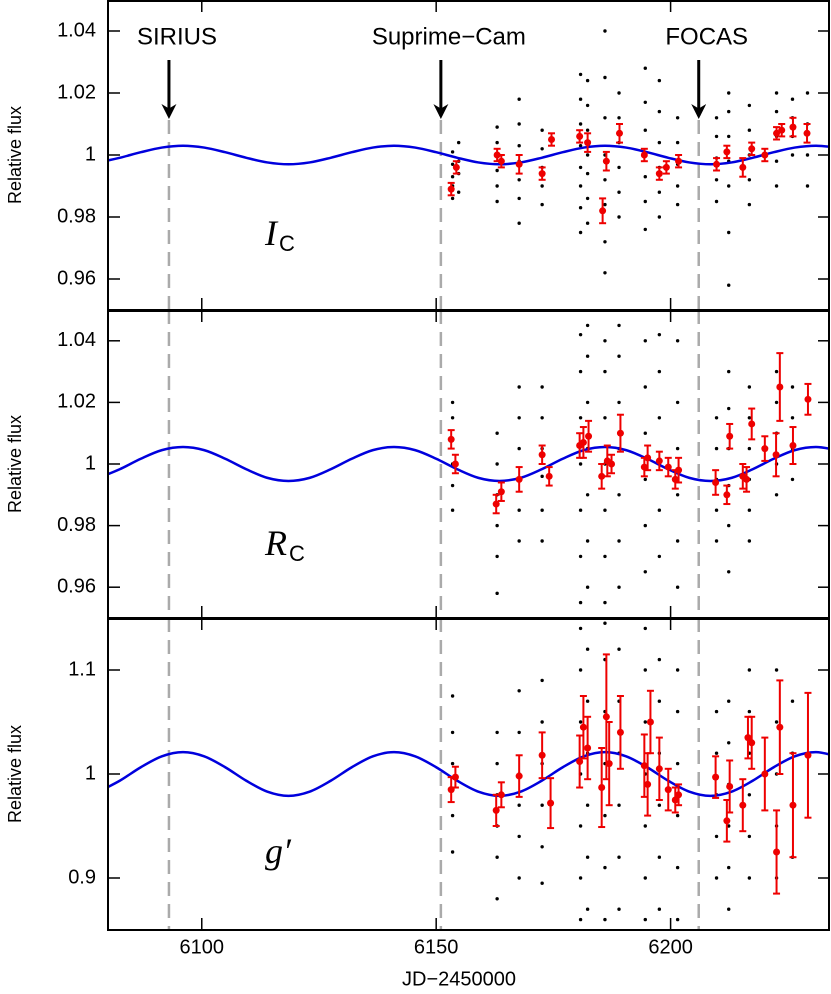 This screenshot has height=994, width=831. What do you see at coordinates (459, 979) in the screenshot?
I see `x-axis-label: JD−2450000` at bounding box center [459, 979].